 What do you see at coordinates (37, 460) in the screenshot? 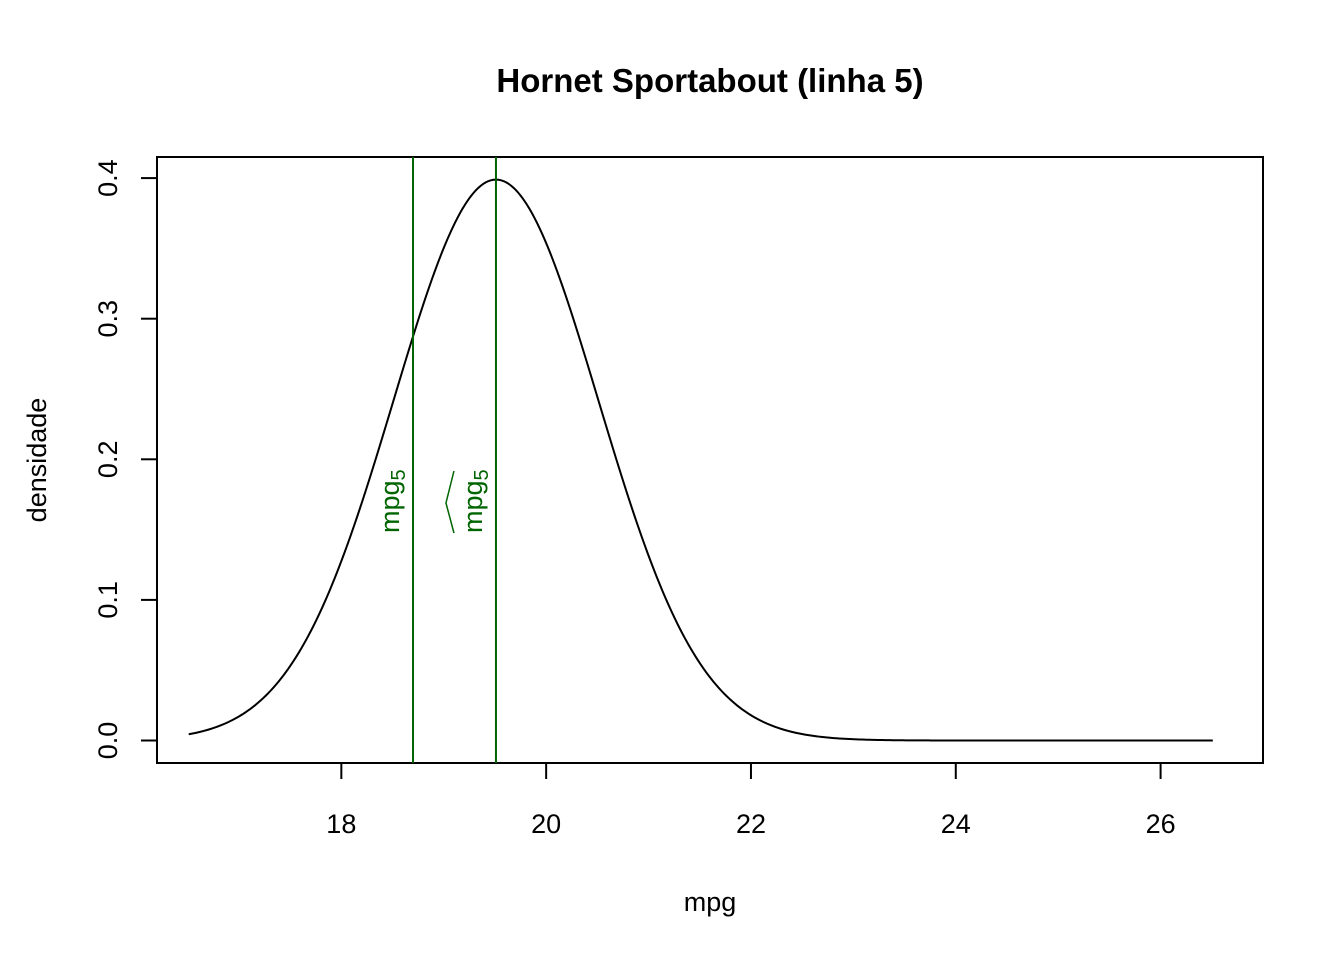
I see `y-axis-label: densidade` at bounding box center [37, 460].